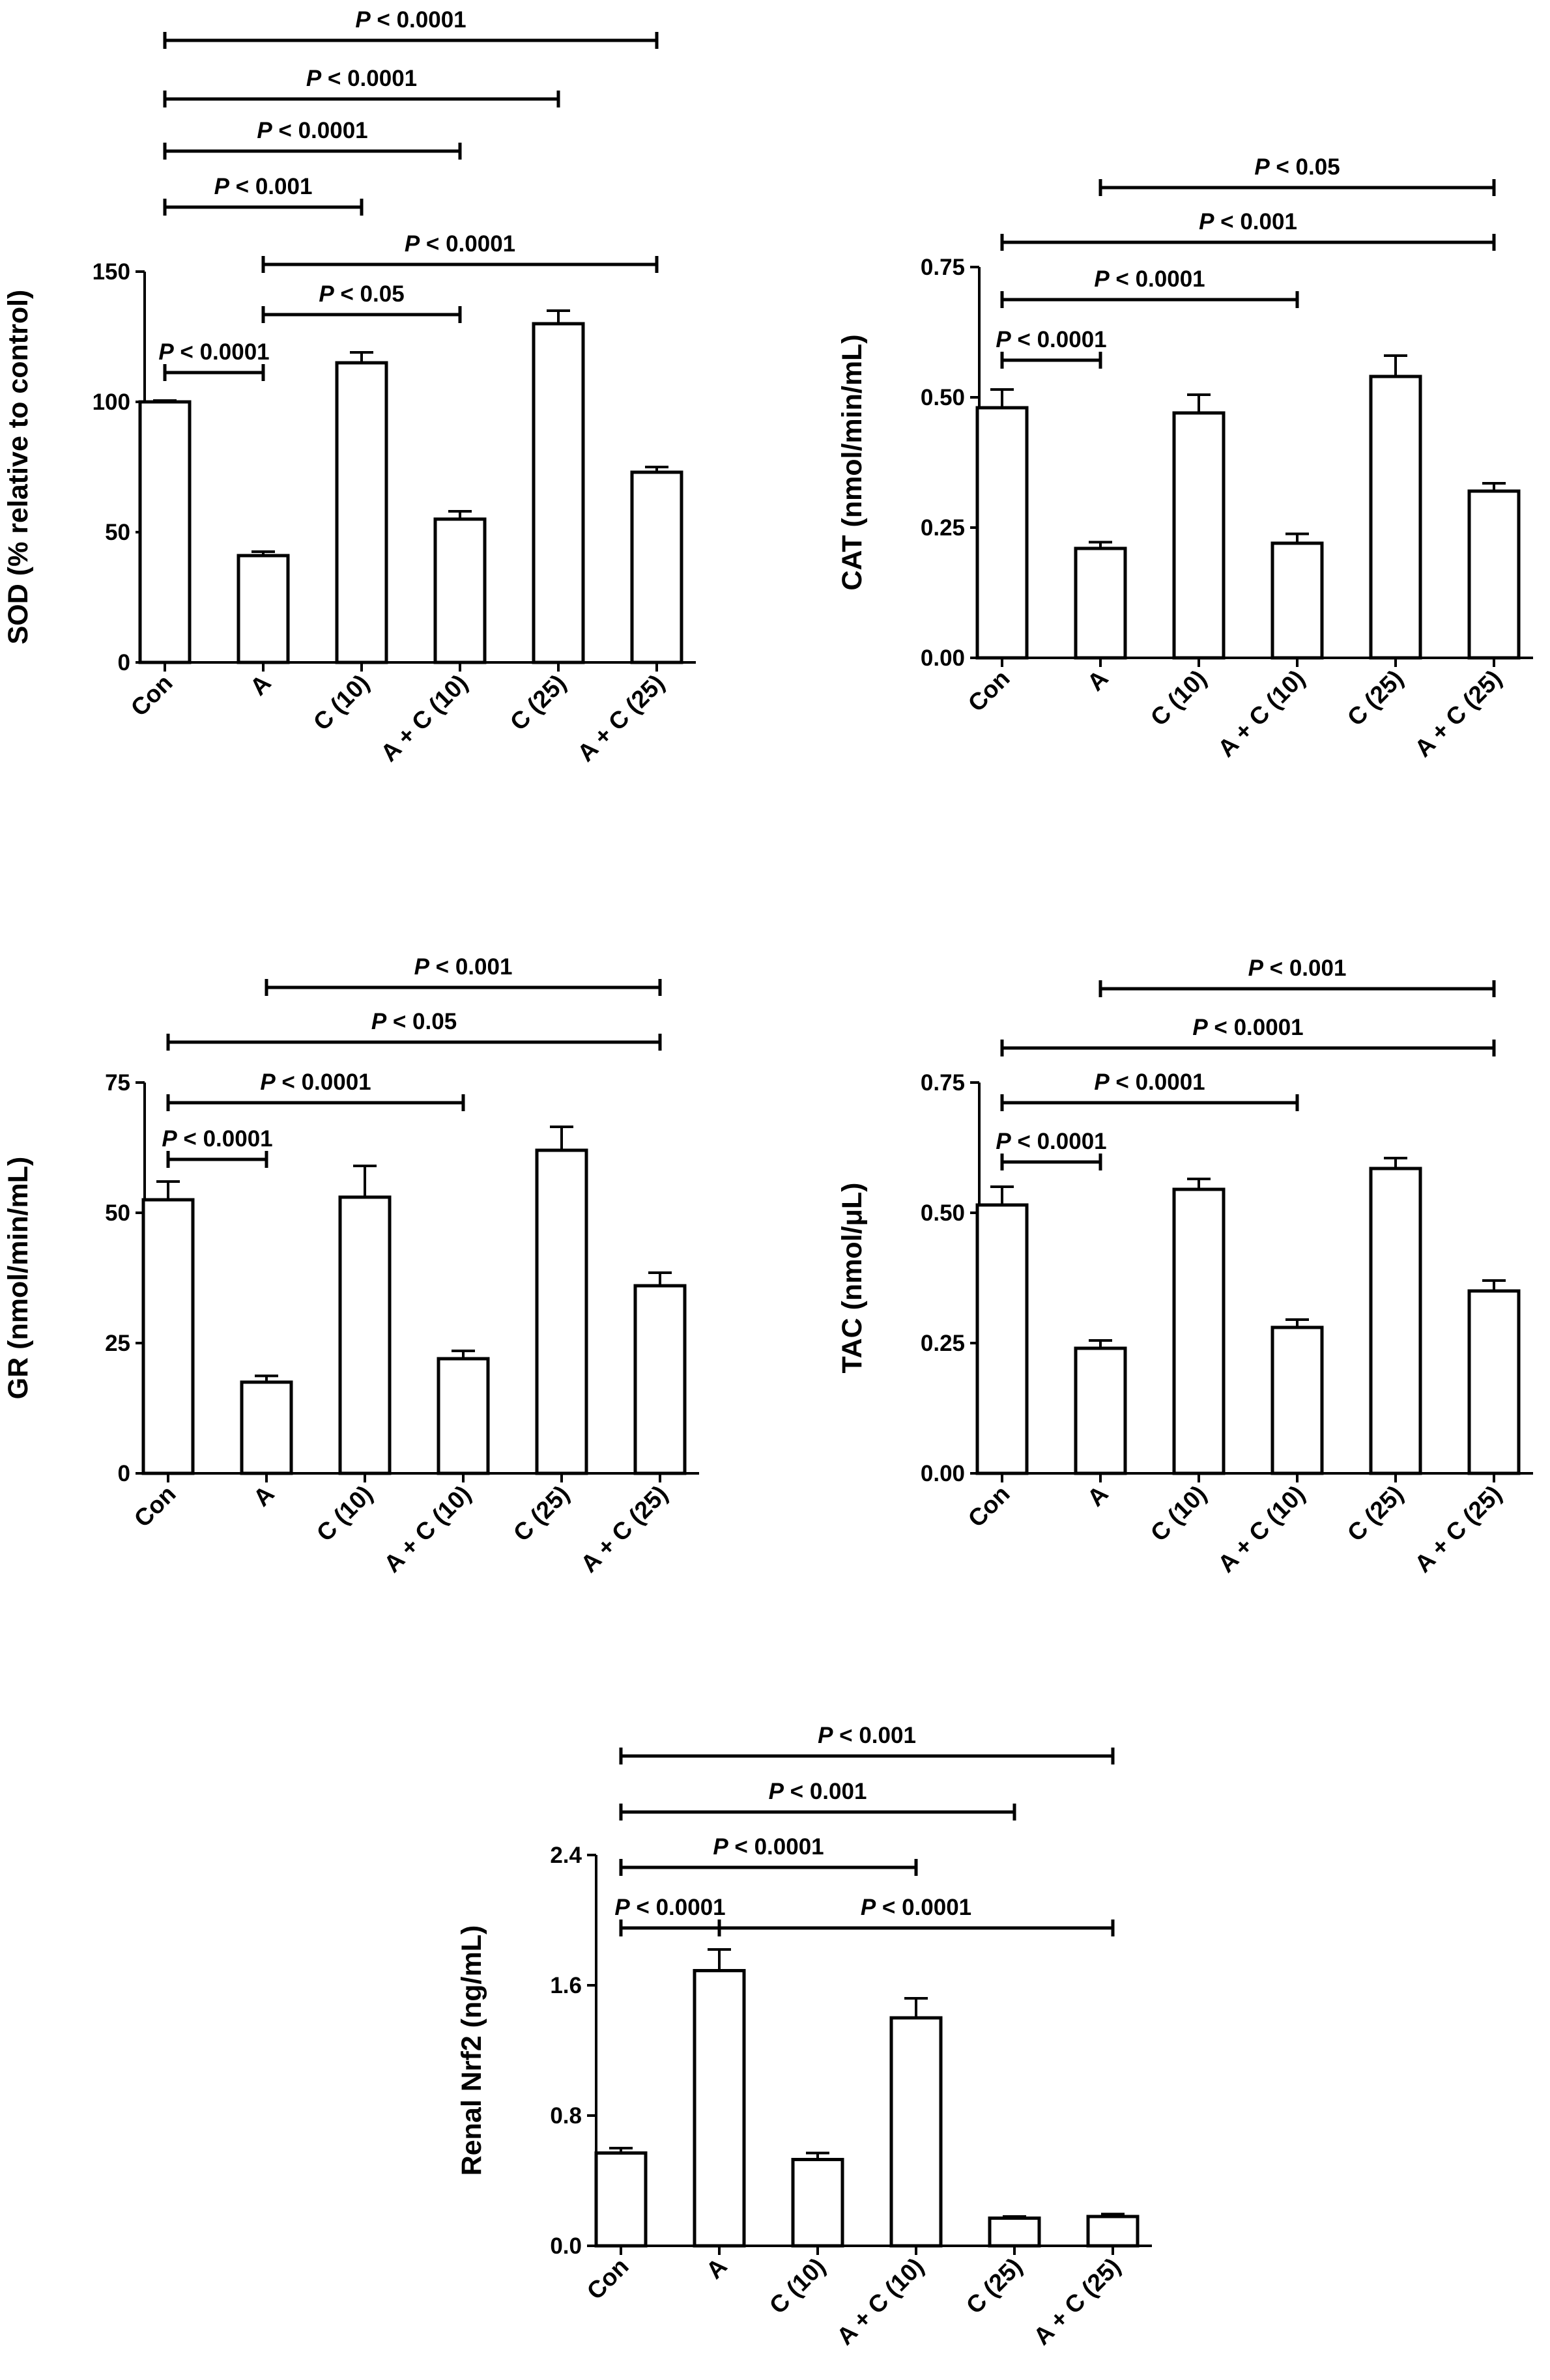 The width and height of the screenshot is (1550, 2380). I want to click on y-tick-label: 0.8, so click(566, 2116).